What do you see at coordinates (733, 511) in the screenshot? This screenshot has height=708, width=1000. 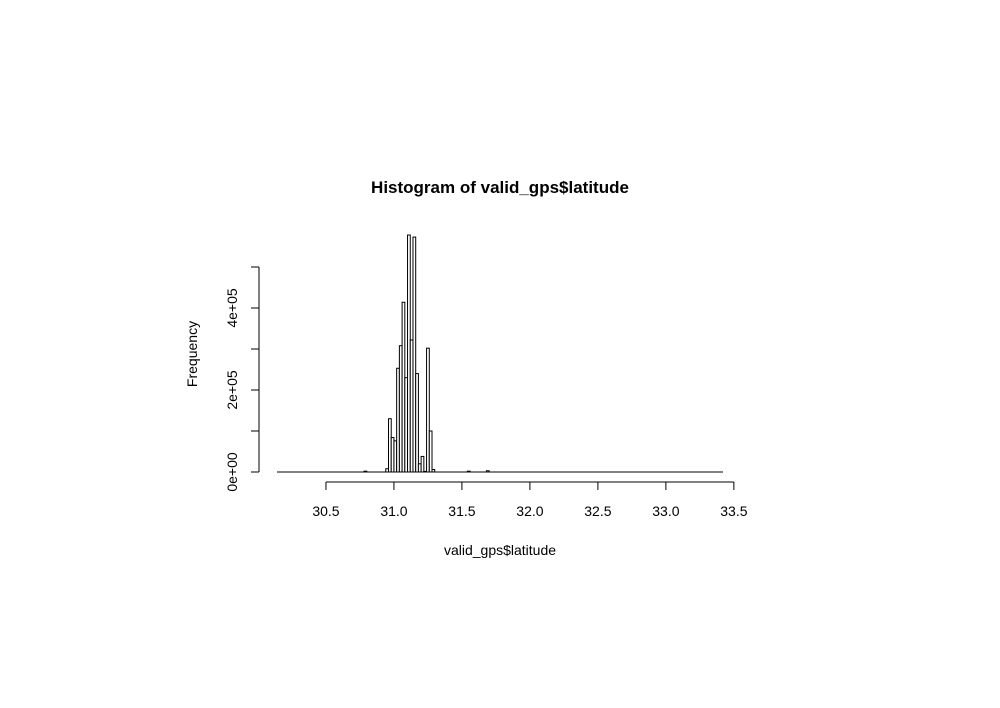 I see `x-tick-label: 33.5` at bounding box center [733, 511].